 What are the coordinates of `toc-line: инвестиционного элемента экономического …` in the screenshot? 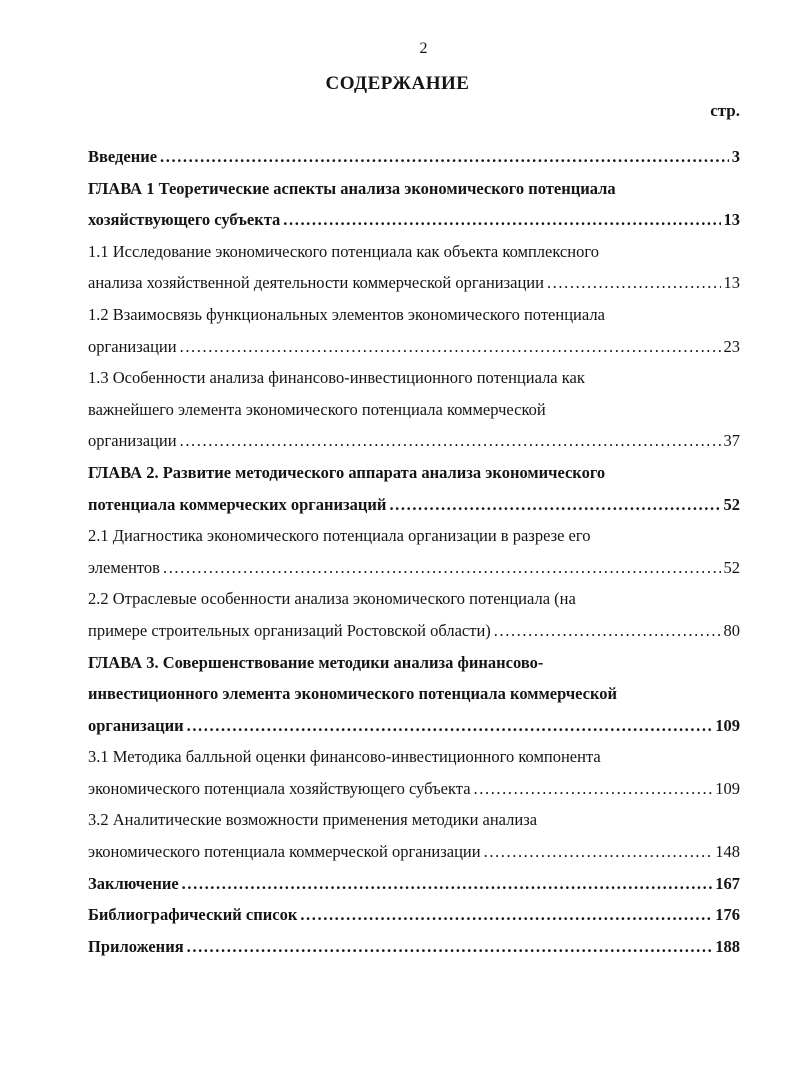 It's located at (414, 694).